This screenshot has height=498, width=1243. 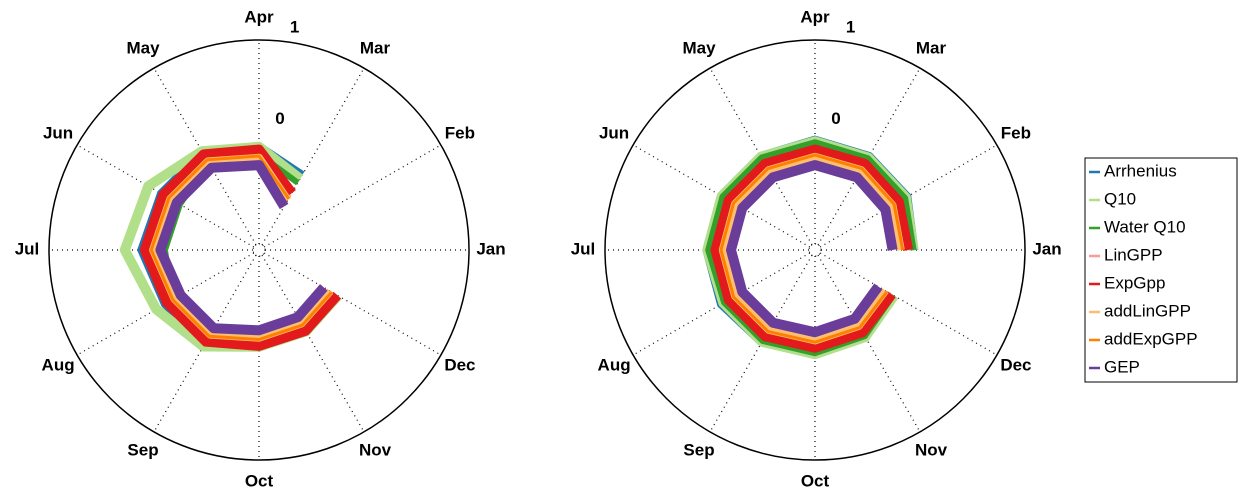 What do you see at coordinates (1147, 310) in the screenshot?
I see `legend-label: addLinGPP` at bounding box center [1147, 310].